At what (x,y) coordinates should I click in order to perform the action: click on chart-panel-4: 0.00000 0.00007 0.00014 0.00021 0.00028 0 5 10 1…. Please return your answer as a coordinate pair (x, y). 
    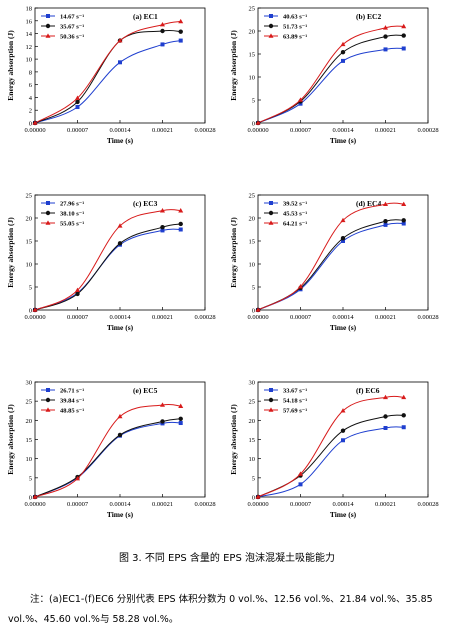
    Looking at the image, I should click on (334, 263).